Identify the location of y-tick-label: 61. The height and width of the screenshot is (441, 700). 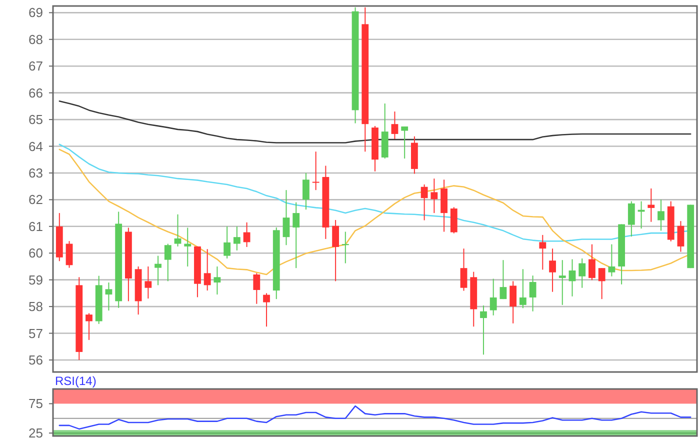
(35, 226).